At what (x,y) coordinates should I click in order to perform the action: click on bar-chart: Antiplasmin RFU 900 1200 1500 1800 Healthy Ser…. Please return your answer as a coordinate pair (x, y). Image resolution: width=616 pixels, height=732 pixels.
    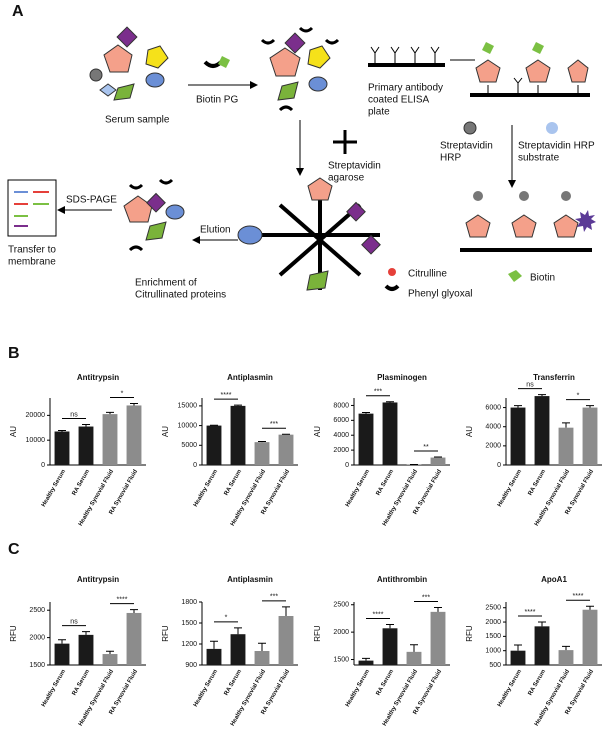
    Looking at the image, I should click on (229, 651).